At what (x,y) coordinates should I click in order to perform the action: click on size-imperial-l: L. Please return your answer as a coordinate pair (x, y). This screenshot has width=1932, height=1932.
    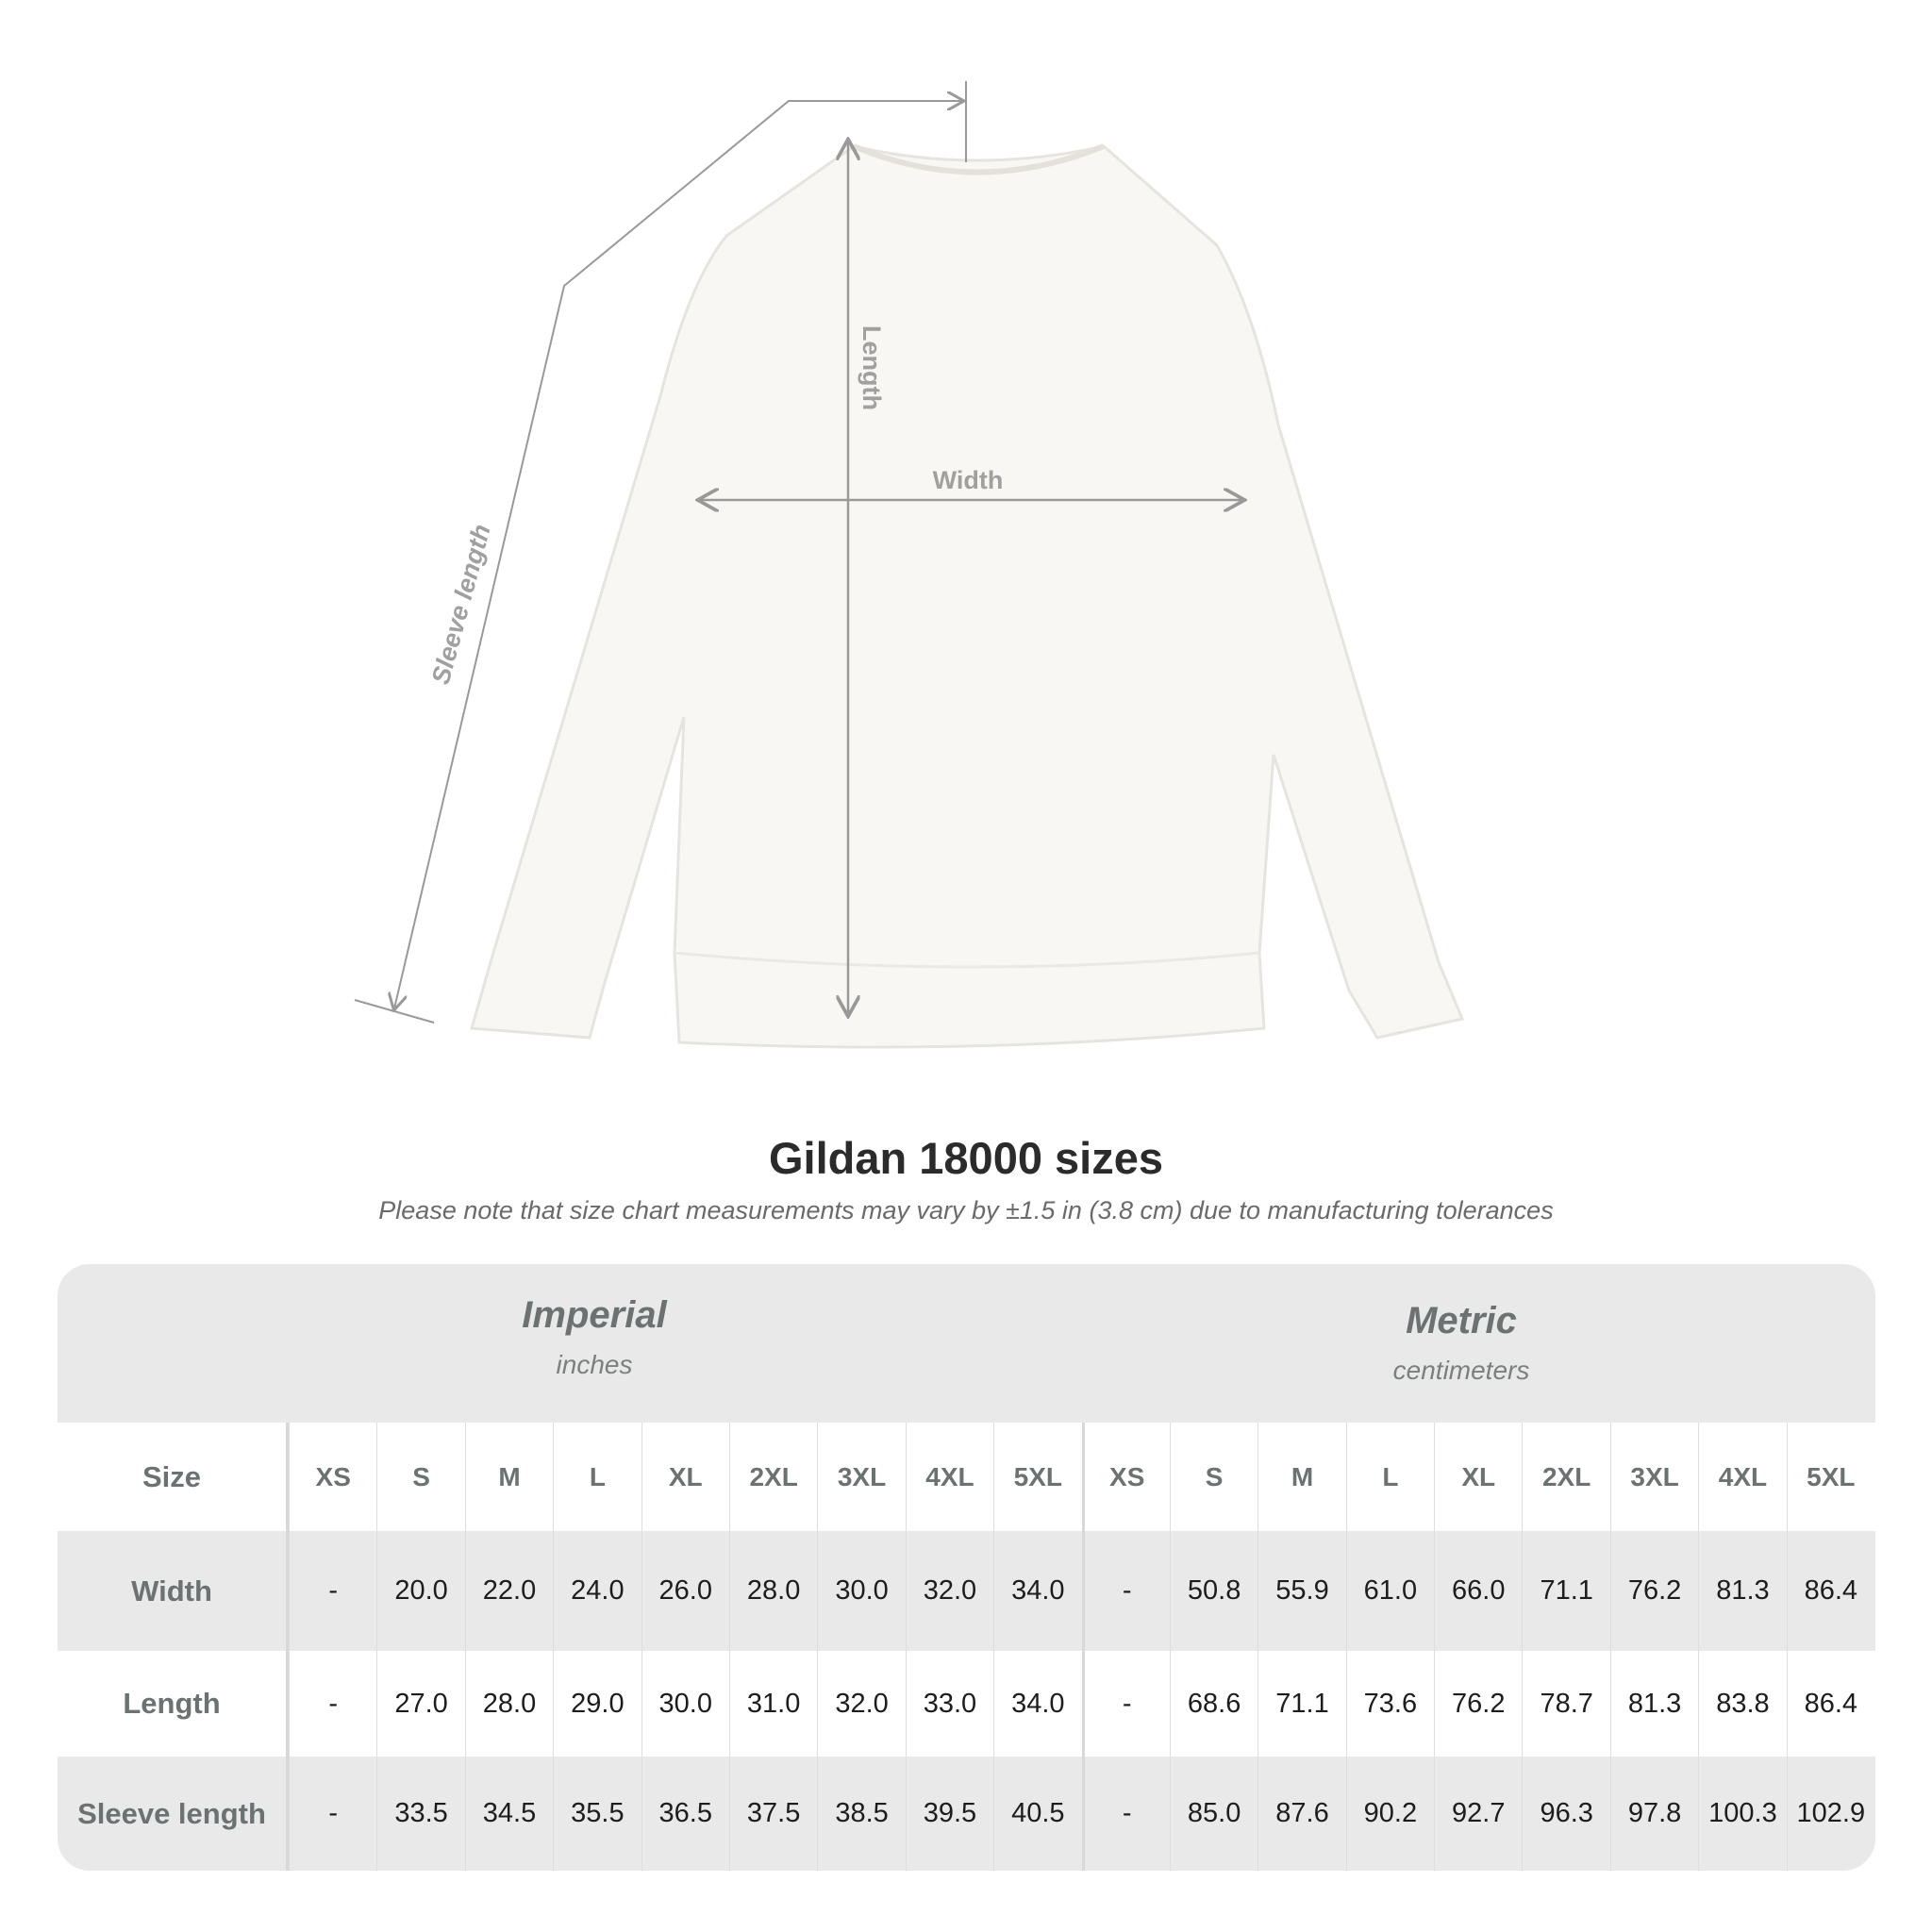
    Looking at the image, I should click on (597, 1477).